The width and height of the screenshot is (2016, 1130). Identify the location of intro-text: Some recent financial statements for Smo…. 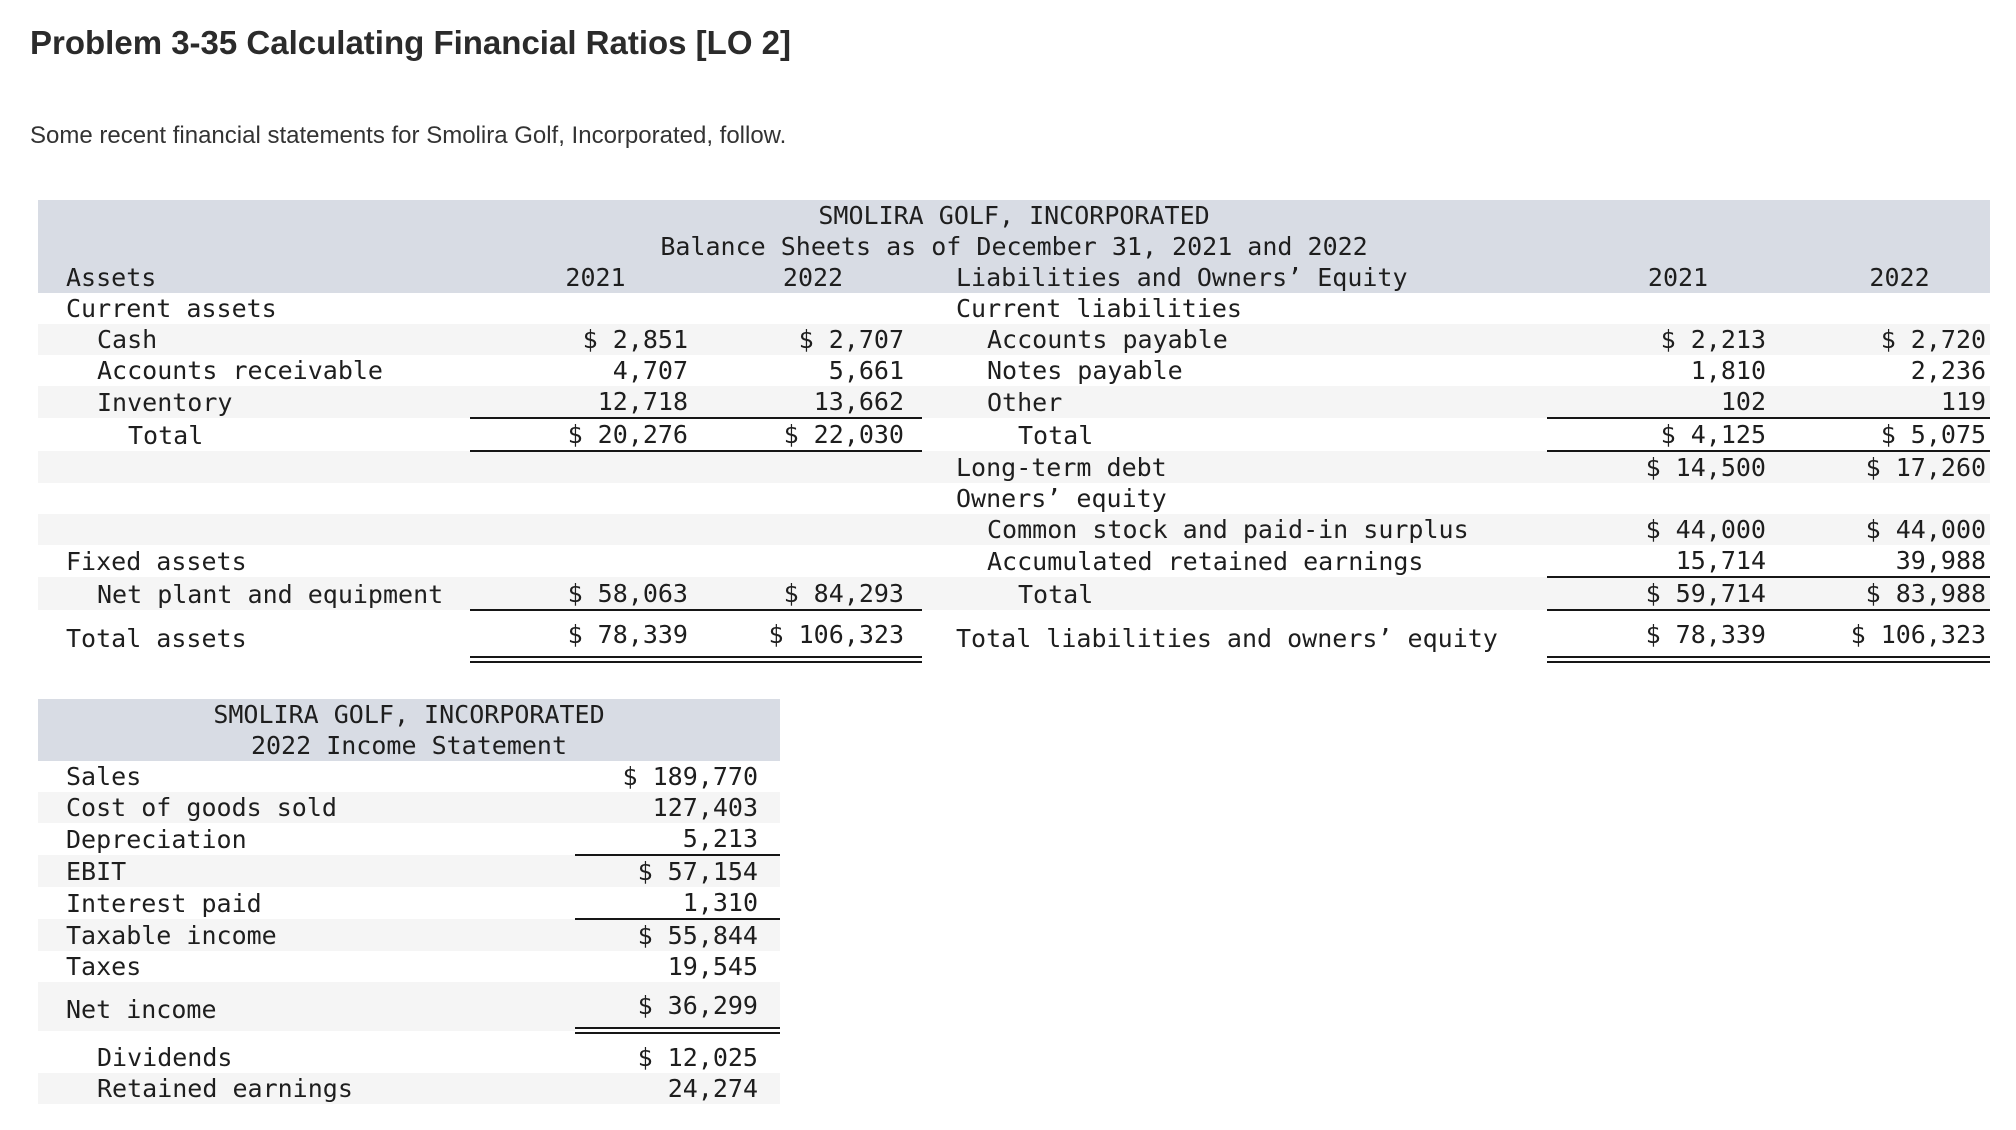
(408, 135).